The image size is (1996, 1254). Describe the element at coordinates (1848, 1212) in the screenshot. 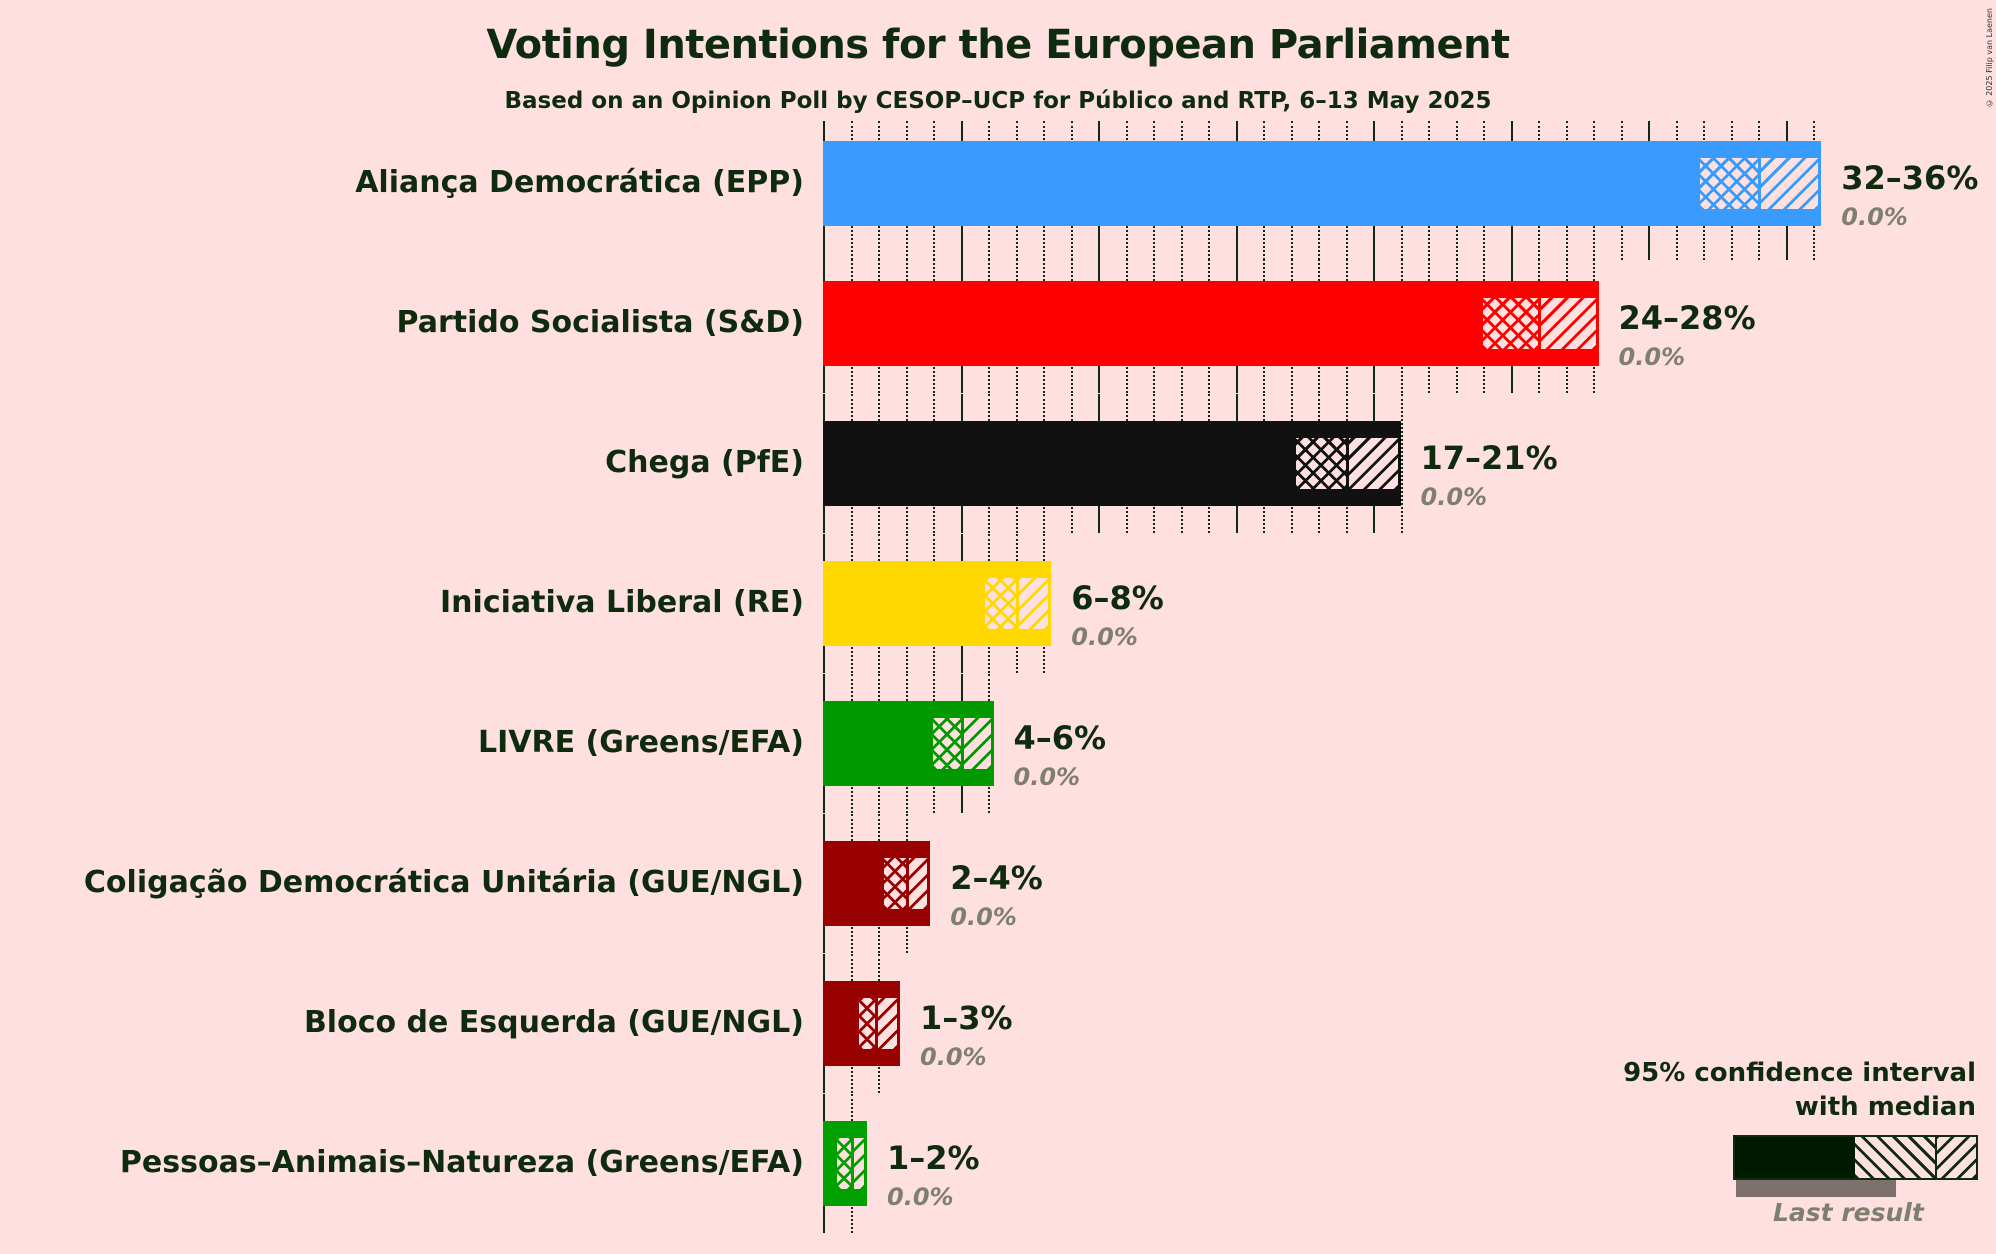

I see `legend-last-result-label: Last result` at that location.